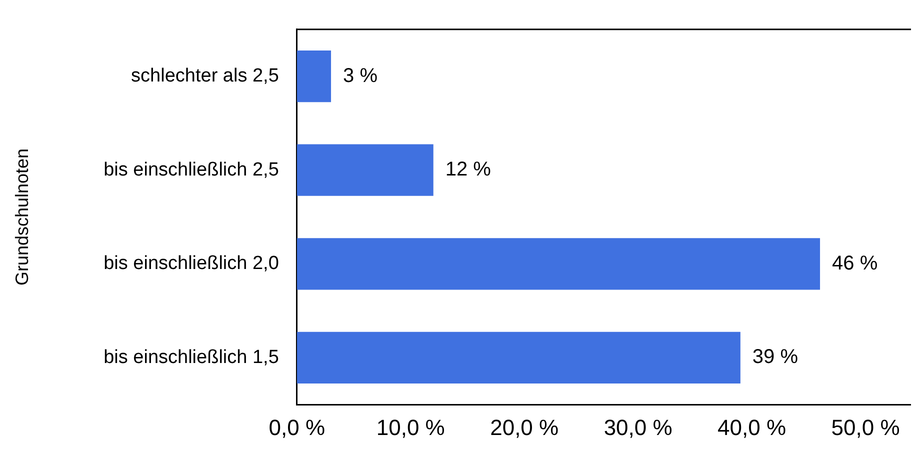 This screenshot has width=919, height=453. What do you see at coordinates (191, 357) in the screenshot?
I see `y-tick-label: bis einschließlich 1,5` at bounding box center [191, 357].